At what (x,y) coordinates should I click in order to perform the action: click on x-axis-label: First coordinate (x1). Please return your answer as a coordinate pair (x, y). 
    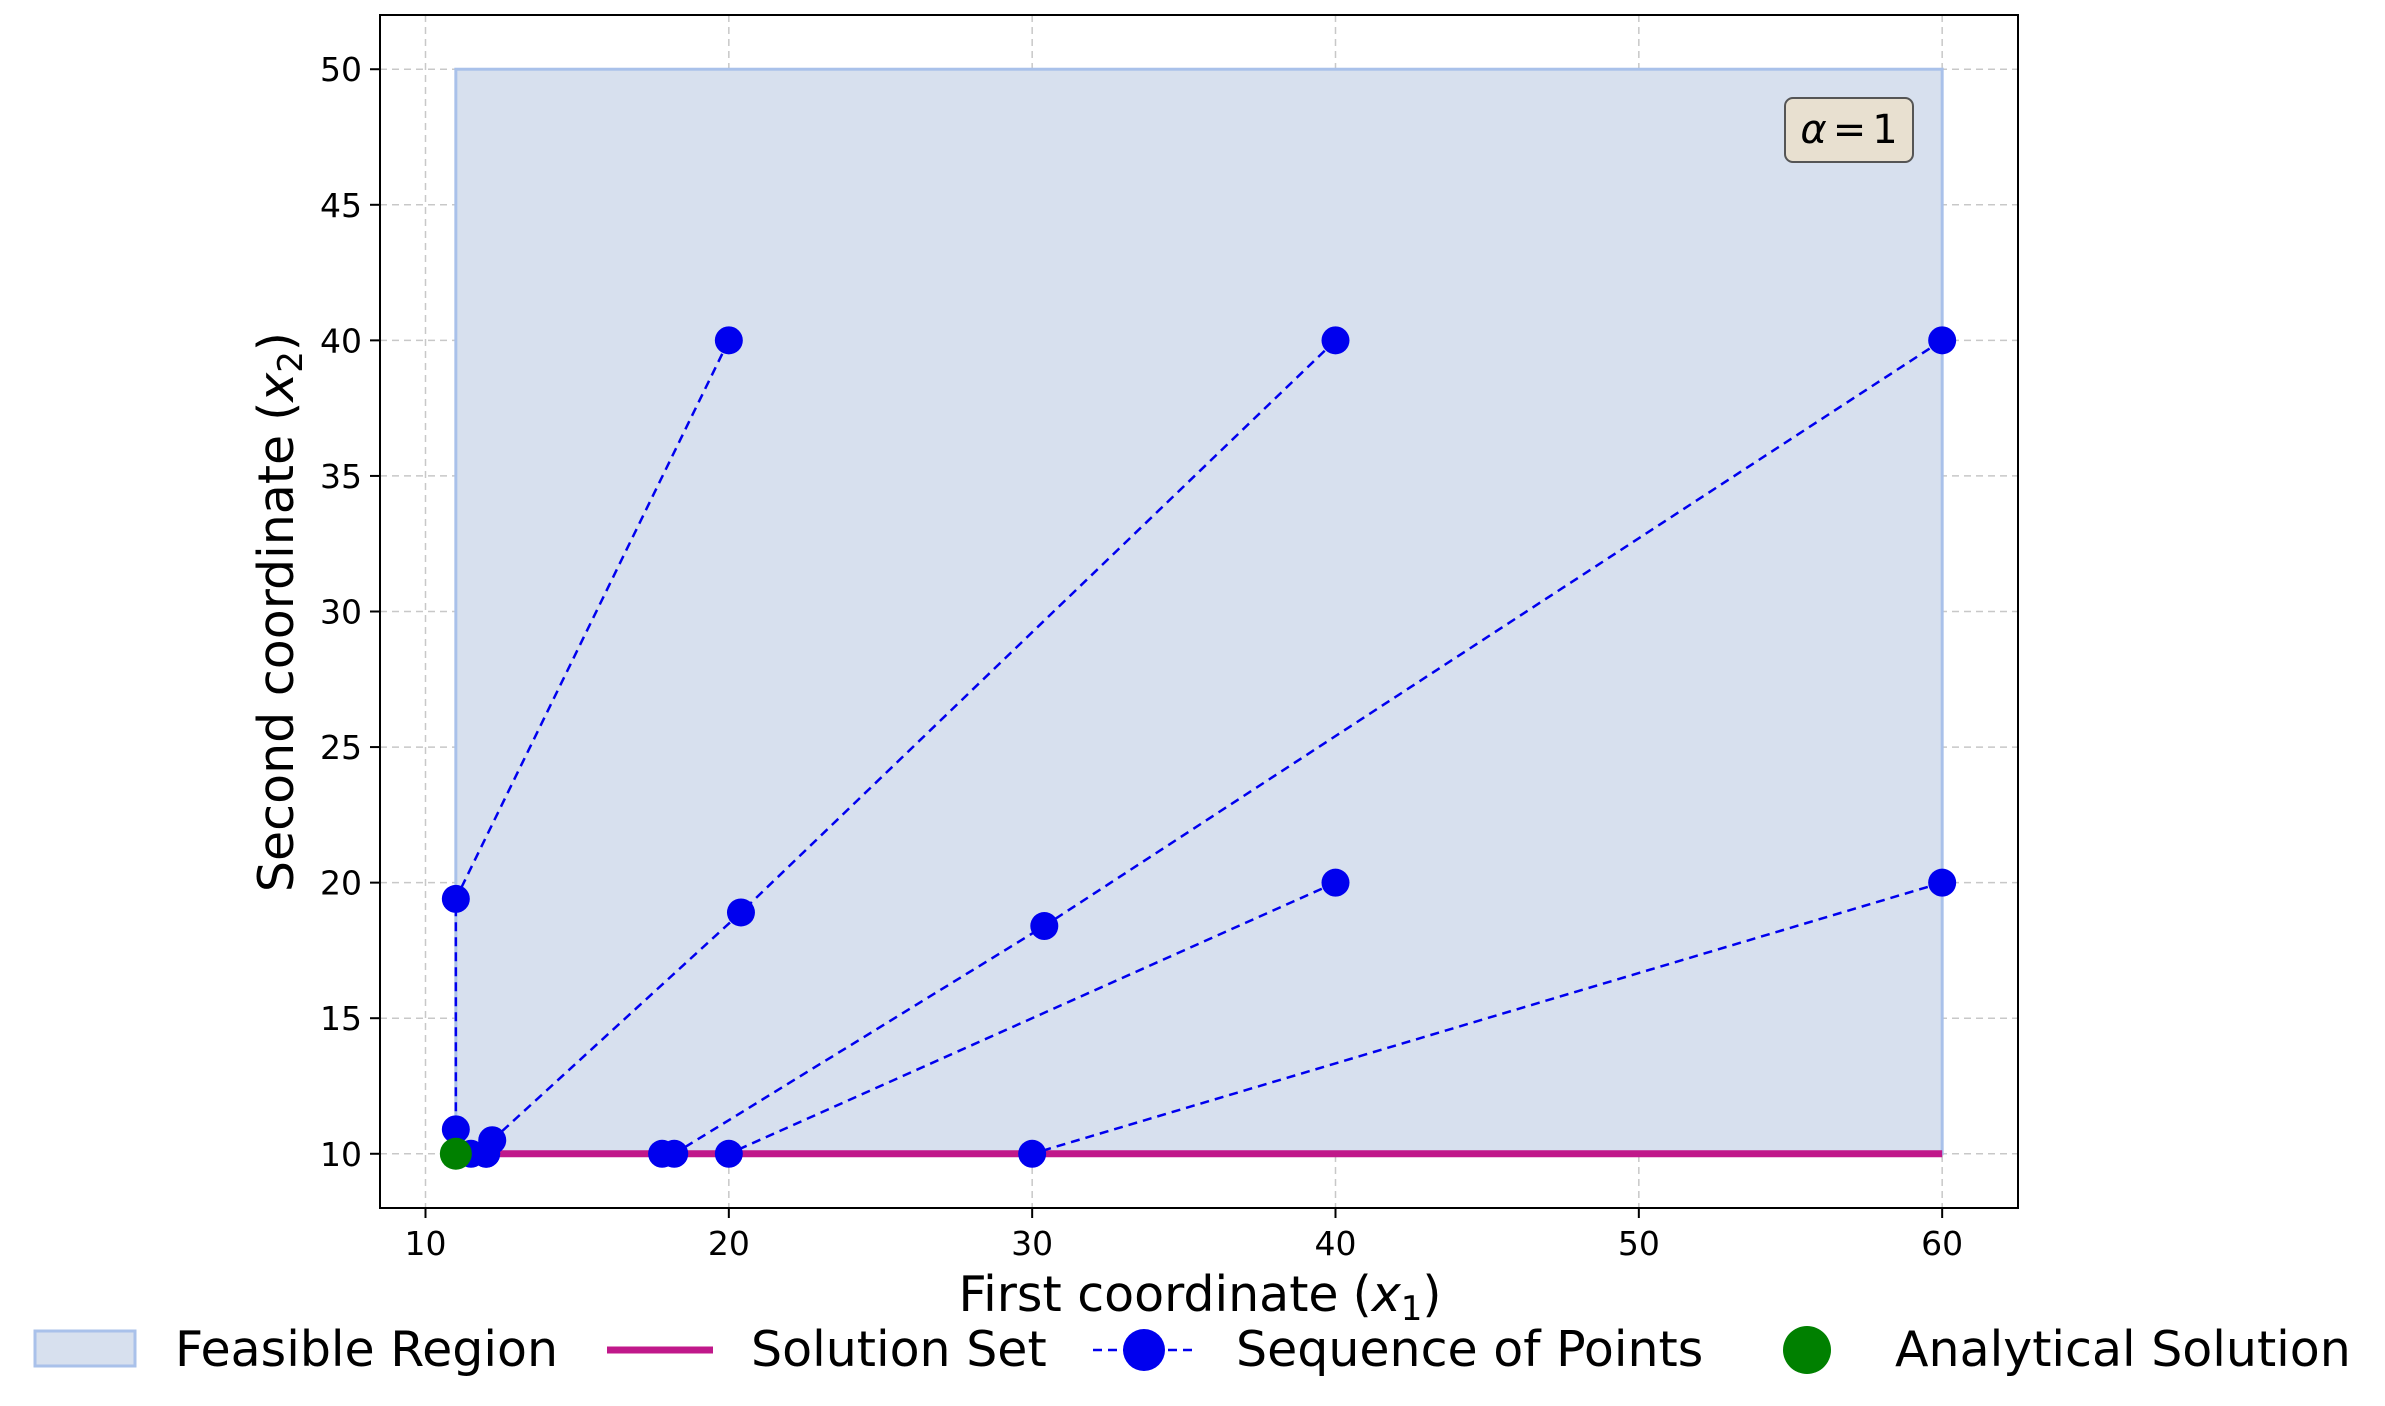
    Looking at the image, I should click on (1200, 1297).